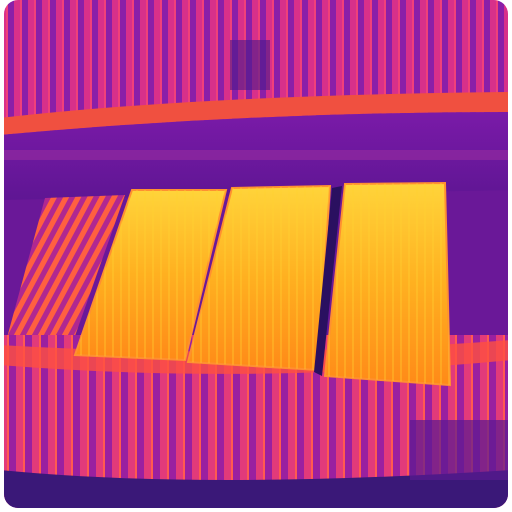  I want to click on panel-gap, so click(328, 281).